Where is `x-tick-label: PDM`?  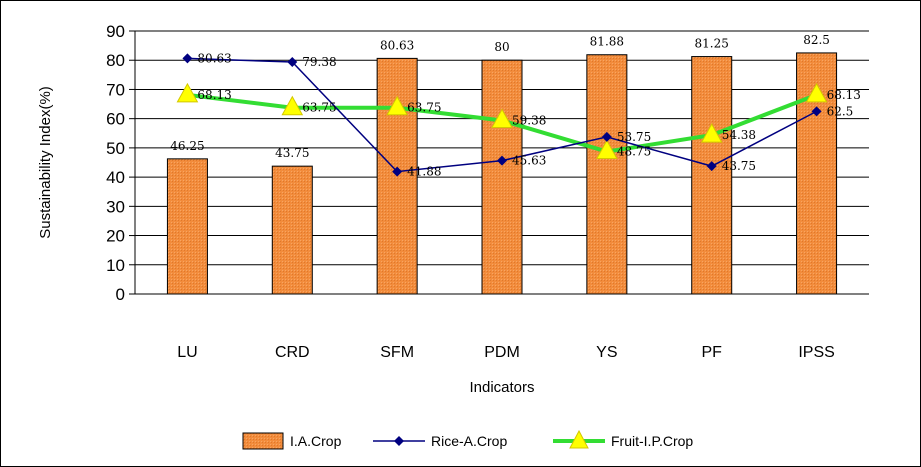 x-tick-label: PDM is located at coordinates (502, 352).